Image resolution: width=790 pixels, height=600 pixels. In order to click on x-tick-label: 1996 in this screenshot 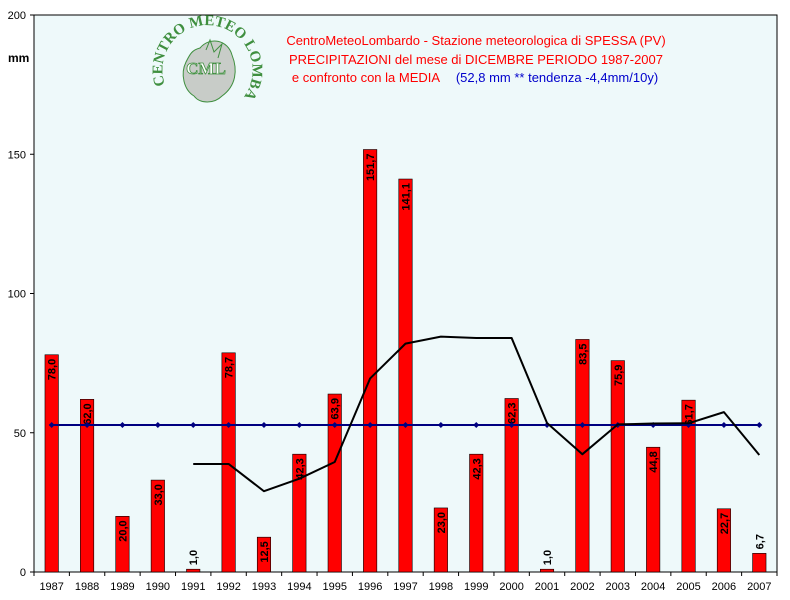, I will do `click(370, 587)`.